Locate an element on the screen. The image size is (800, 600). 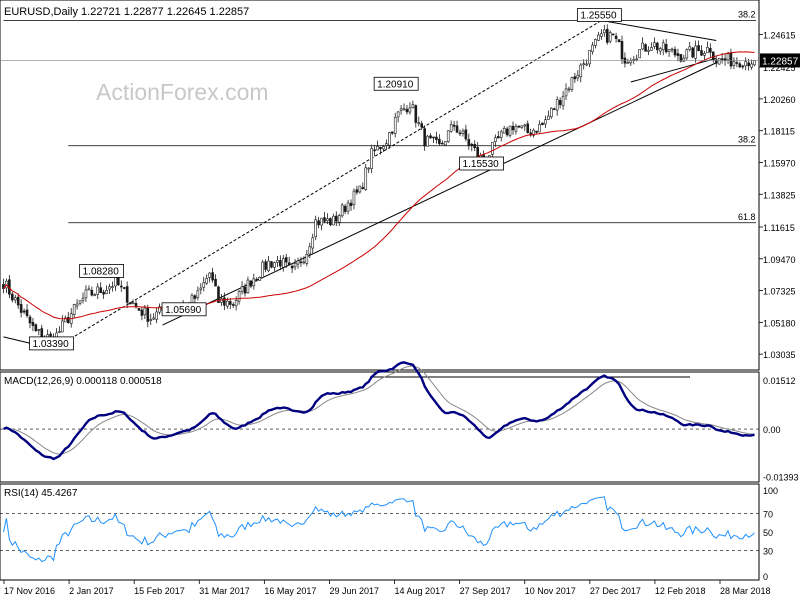
price-tick-label: 1.11615 is located at coordinates (779, 228).